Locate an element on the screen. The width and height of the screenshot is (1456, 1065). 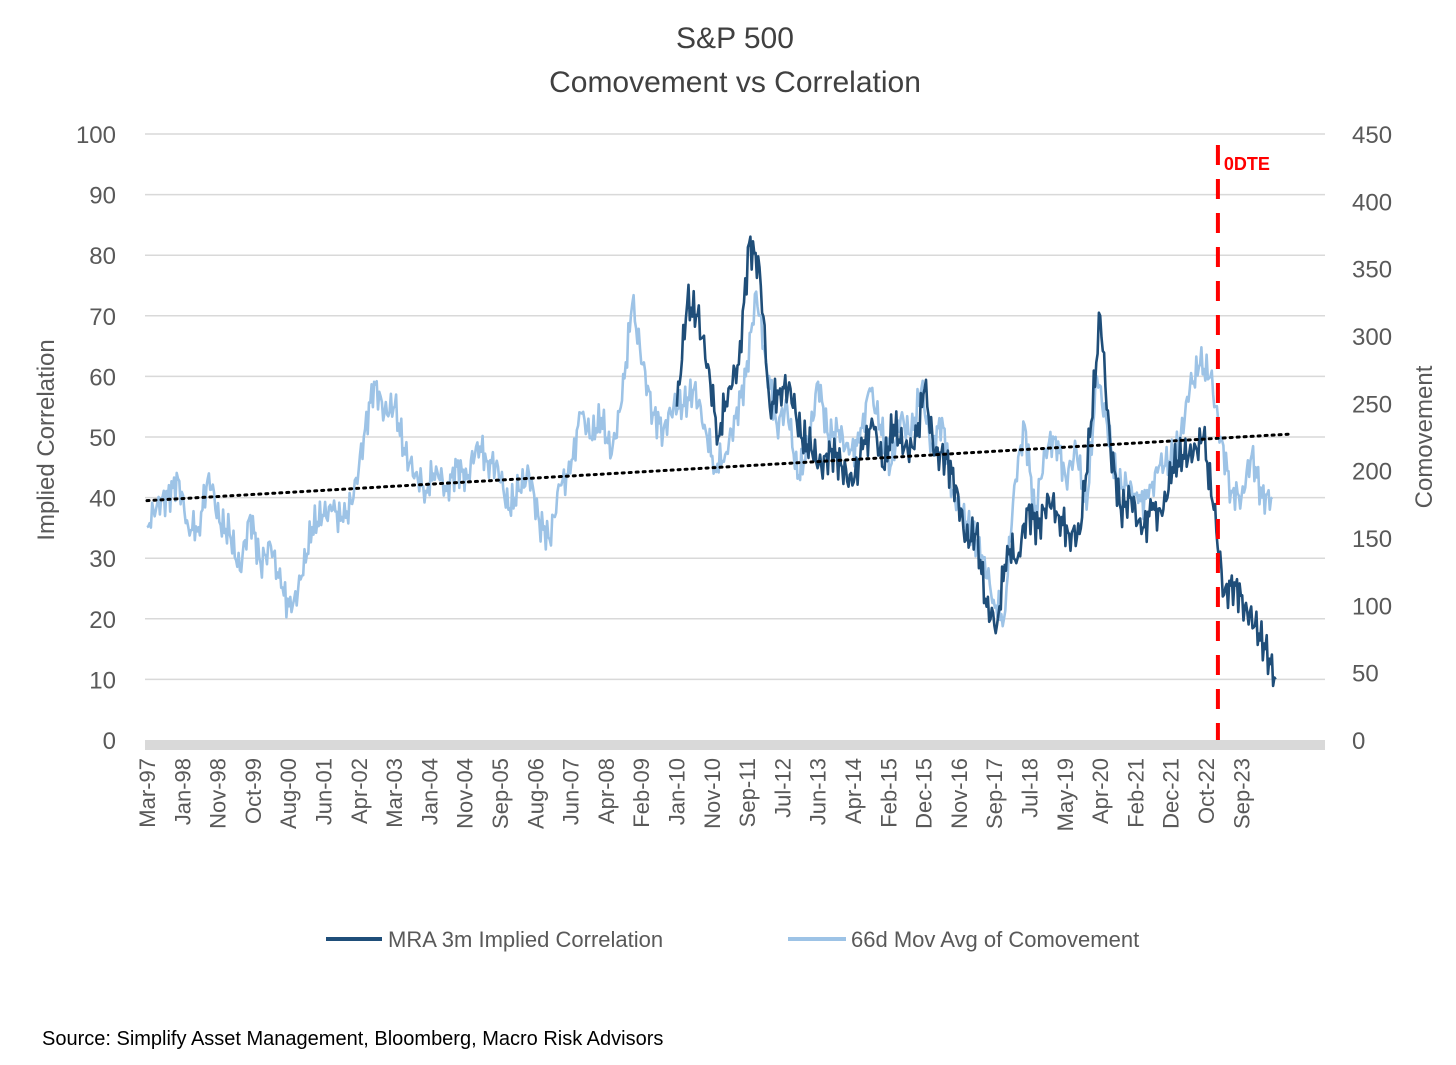
x-tick-label: Apr-14 is located at coordinates (853, 791).